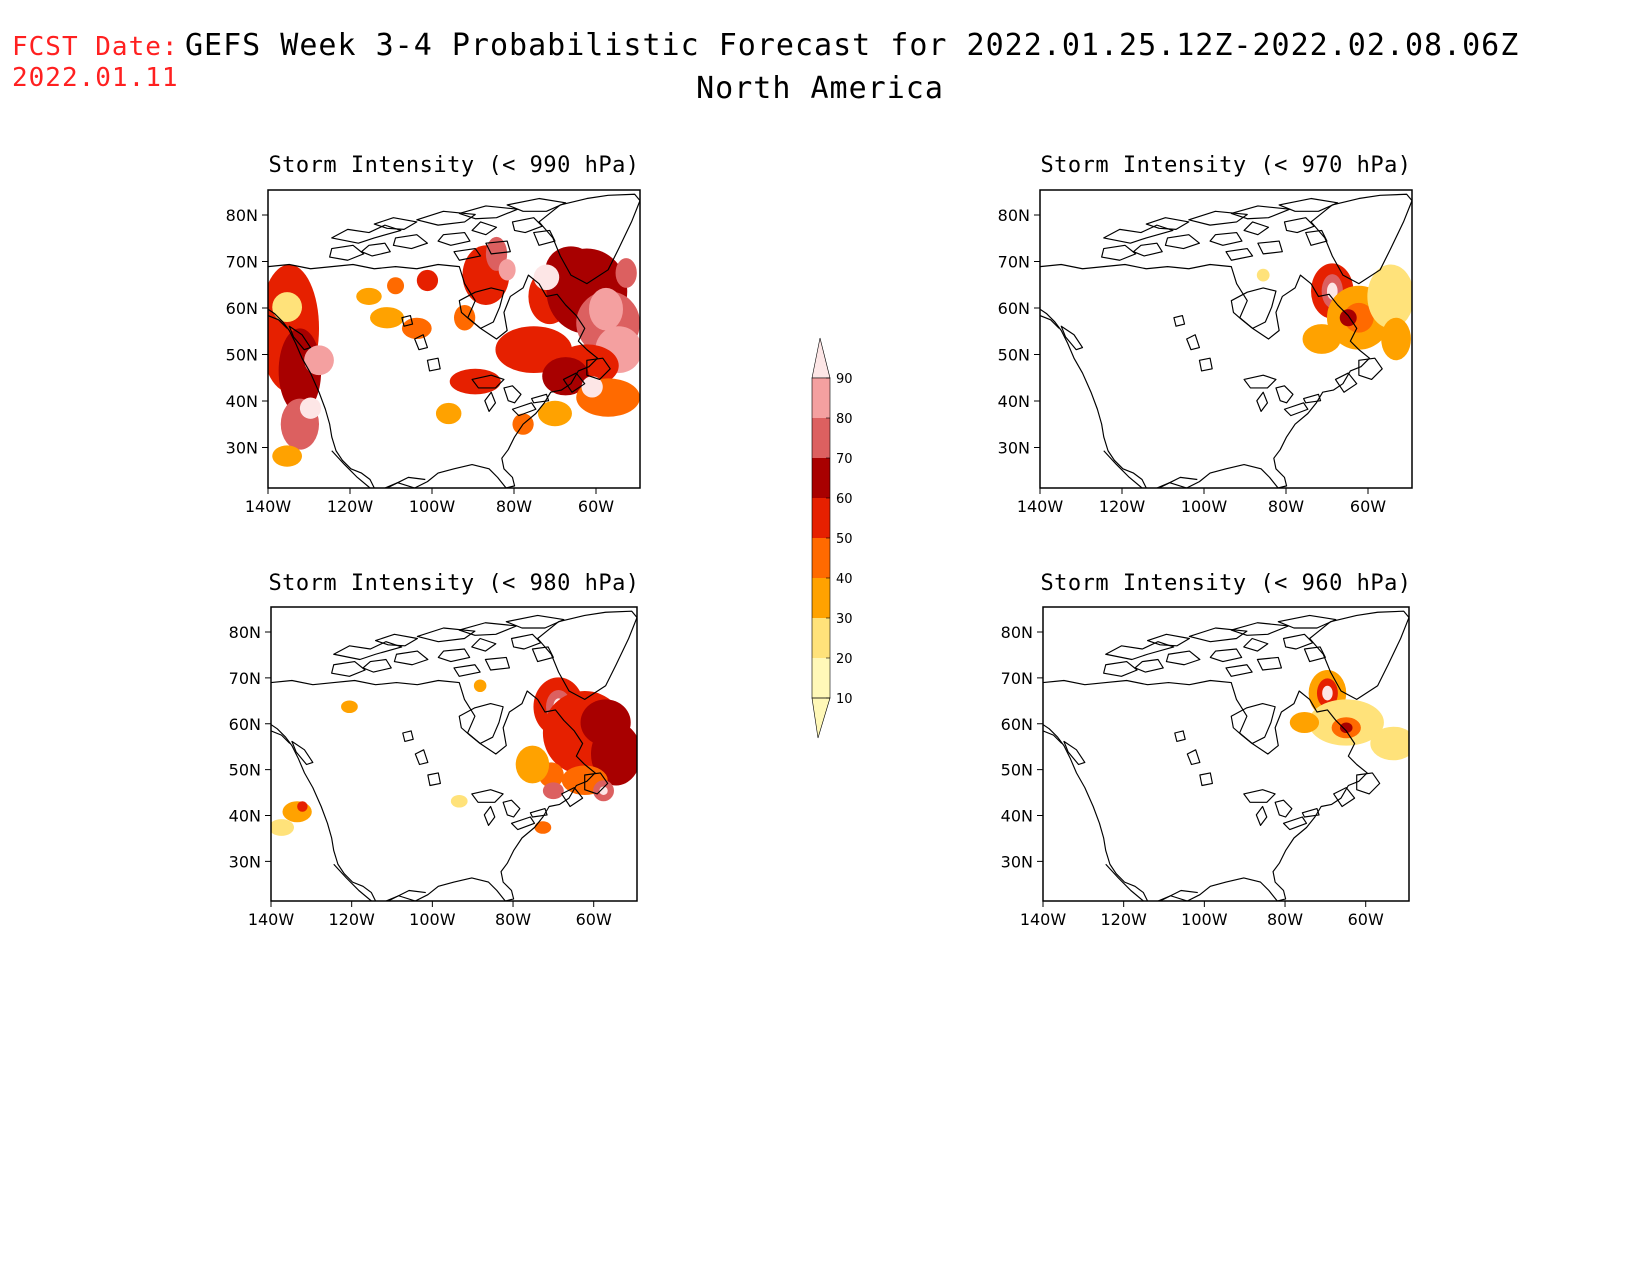 The width and height of the screenshot is (1650, 1275). I want to click on lat-tick-label: 60N, so click(242, 308).